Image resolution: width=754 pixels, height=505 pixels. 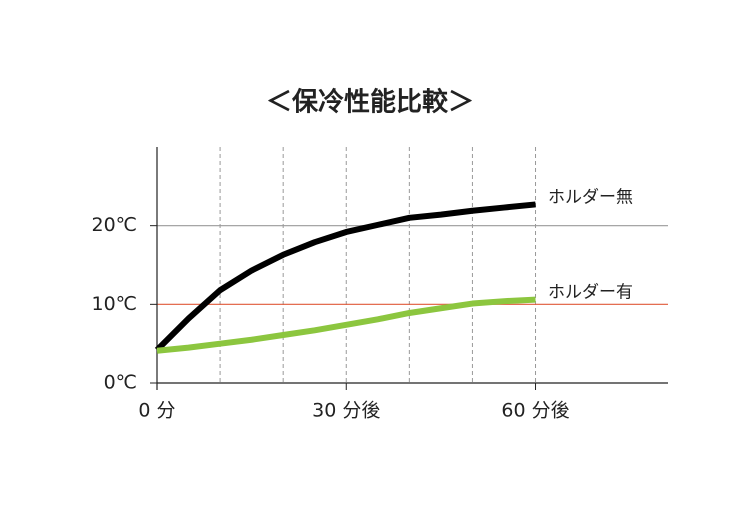 I want to click on y-tick-label: 0℃, so click(x=120, y=383).